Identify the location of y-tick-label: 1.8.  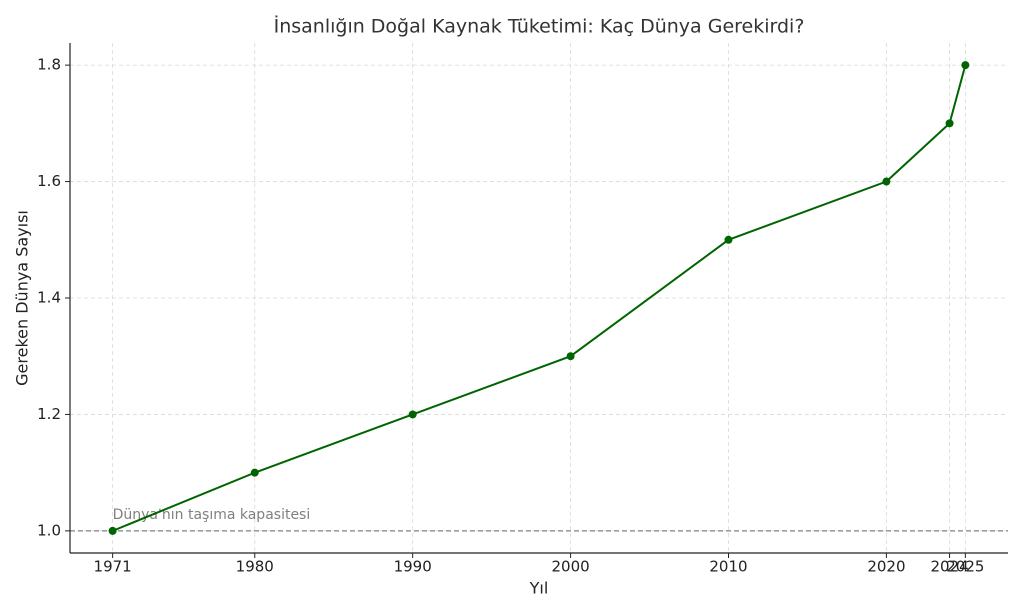
(49, 65).